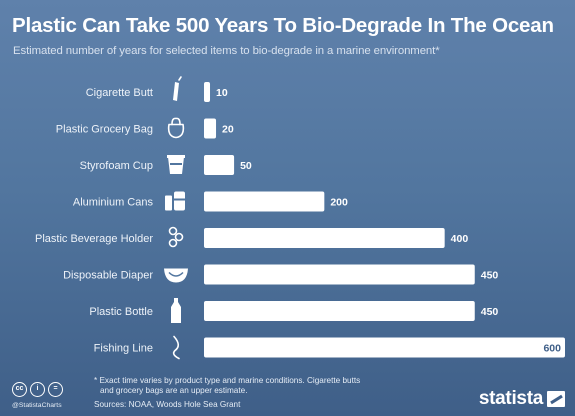  What do you see at coordinates (175, 201) in the screenshot?
I see `cans-icon` at bounding box center [175, 201].